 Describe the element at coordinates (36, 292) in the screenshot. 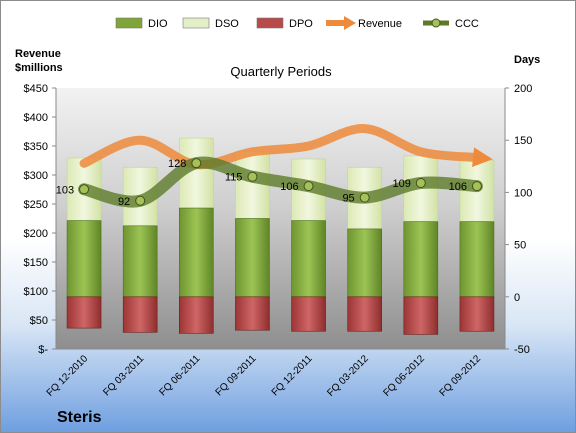

I see `left-tick-label-2: $100` at that location.